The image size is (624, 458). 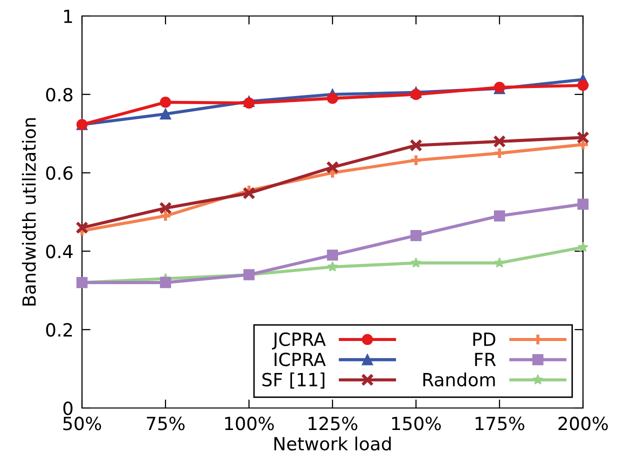 What do you see at coordinates (299, 341) in the screenshot?
I see `legend-label: JCPRA` at bounding box center [299, 341].